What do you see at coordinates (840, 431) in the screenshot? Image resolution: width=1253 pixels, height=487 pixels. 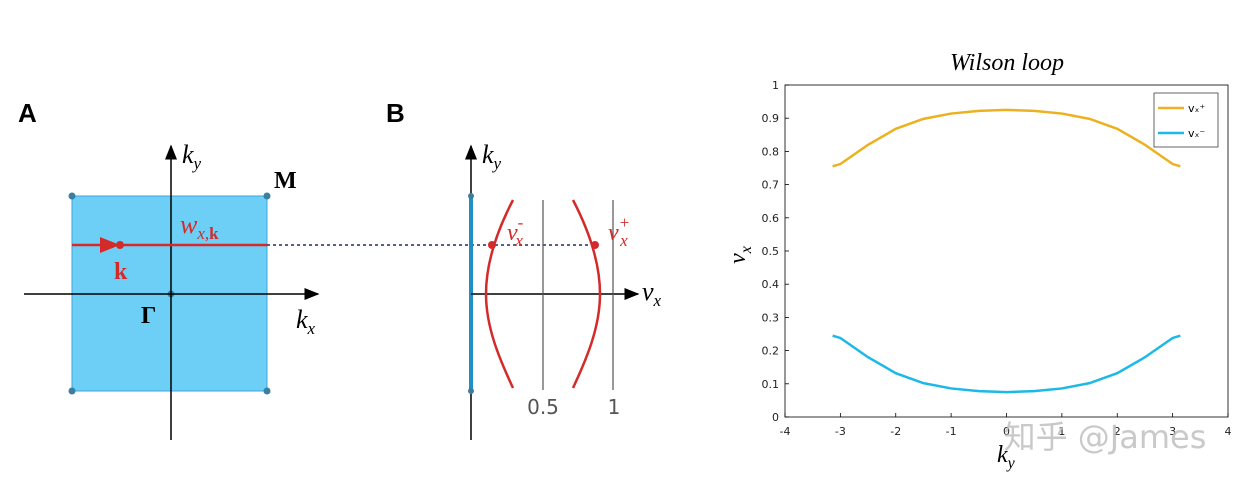 I see `x-tick-label: -3` at bounding box center [840, 431].